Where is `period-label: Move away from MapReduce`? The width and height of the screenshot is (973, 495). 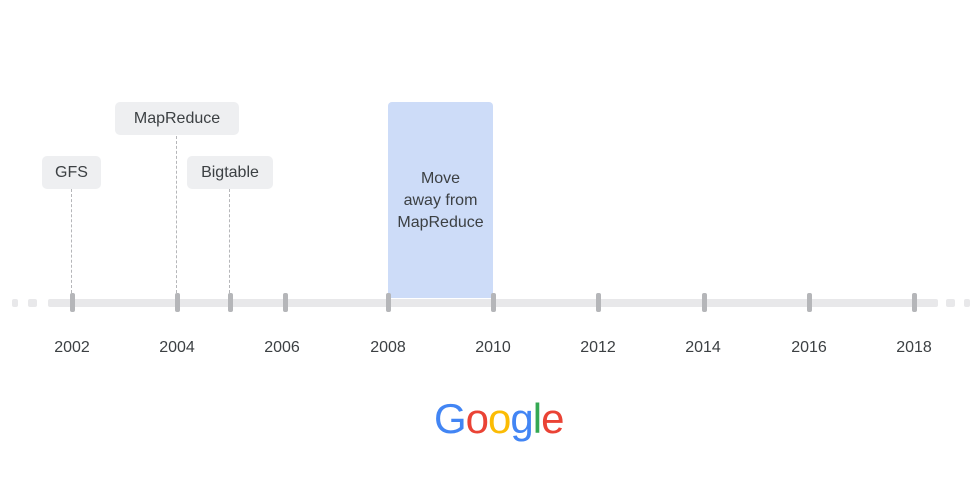 period-label: Move away from MapReduce is located at coordinates (440, 201).